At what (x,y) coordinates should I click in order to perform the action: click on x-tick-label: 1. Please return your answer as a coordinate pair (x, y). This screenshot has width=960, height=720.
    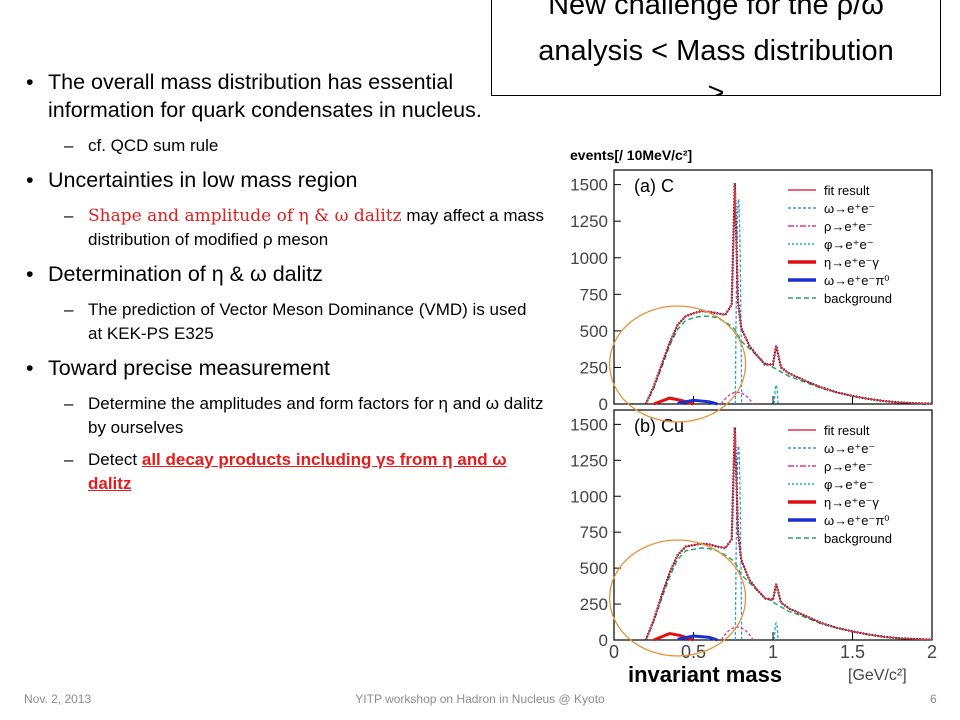
    Looking at the image, I should click on (773, 652).